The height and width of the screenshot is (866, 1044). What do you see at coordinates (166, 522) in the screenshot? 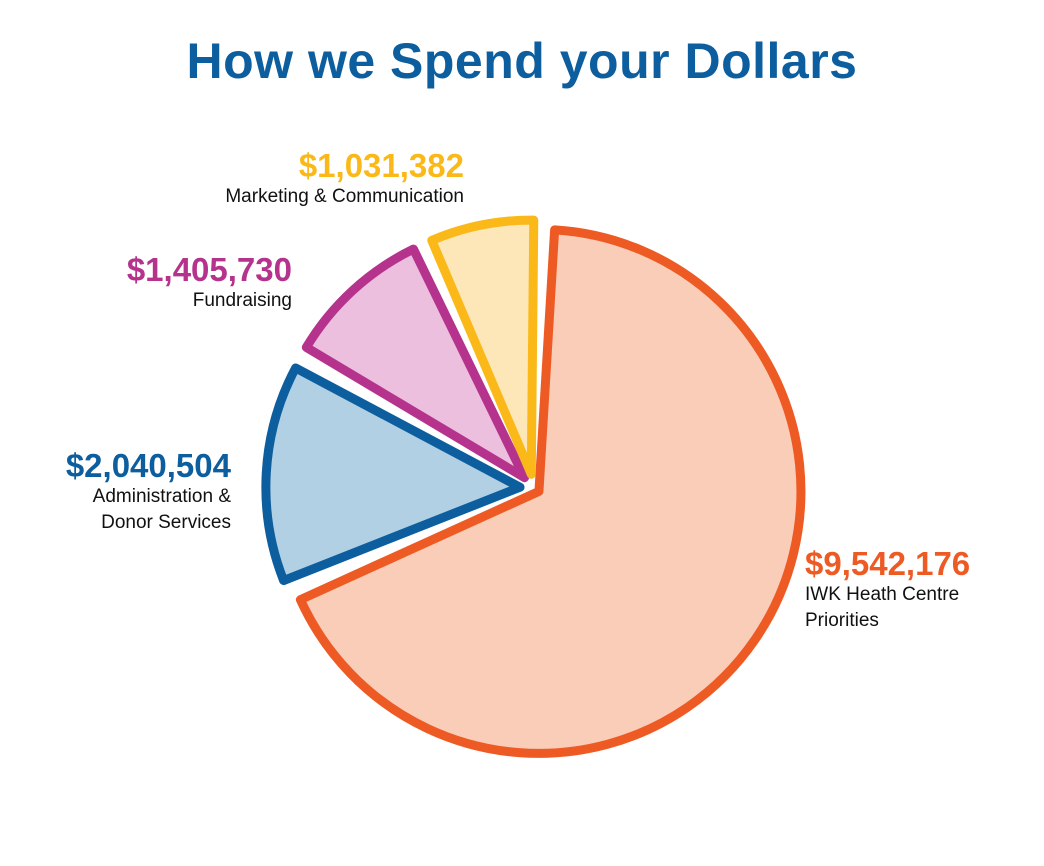
I see `category-administration-line2: Donor Services` at bounding box center [166, 522].